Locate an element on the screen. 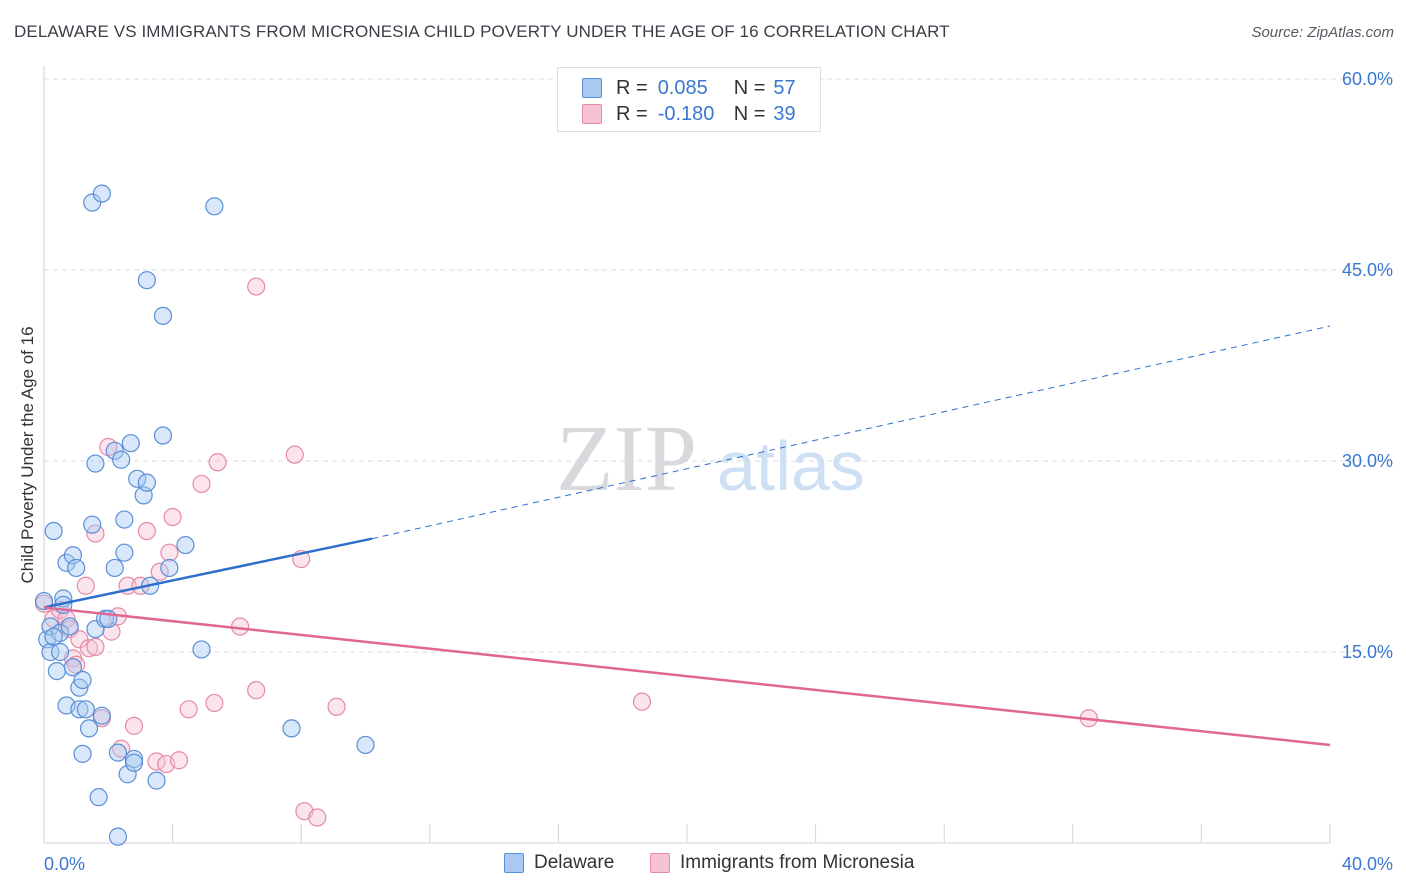 The width and height of the screenshot is (1406, 892). x-tick-labels: 0.0% 40.0% is located at coordinates (718, 864).